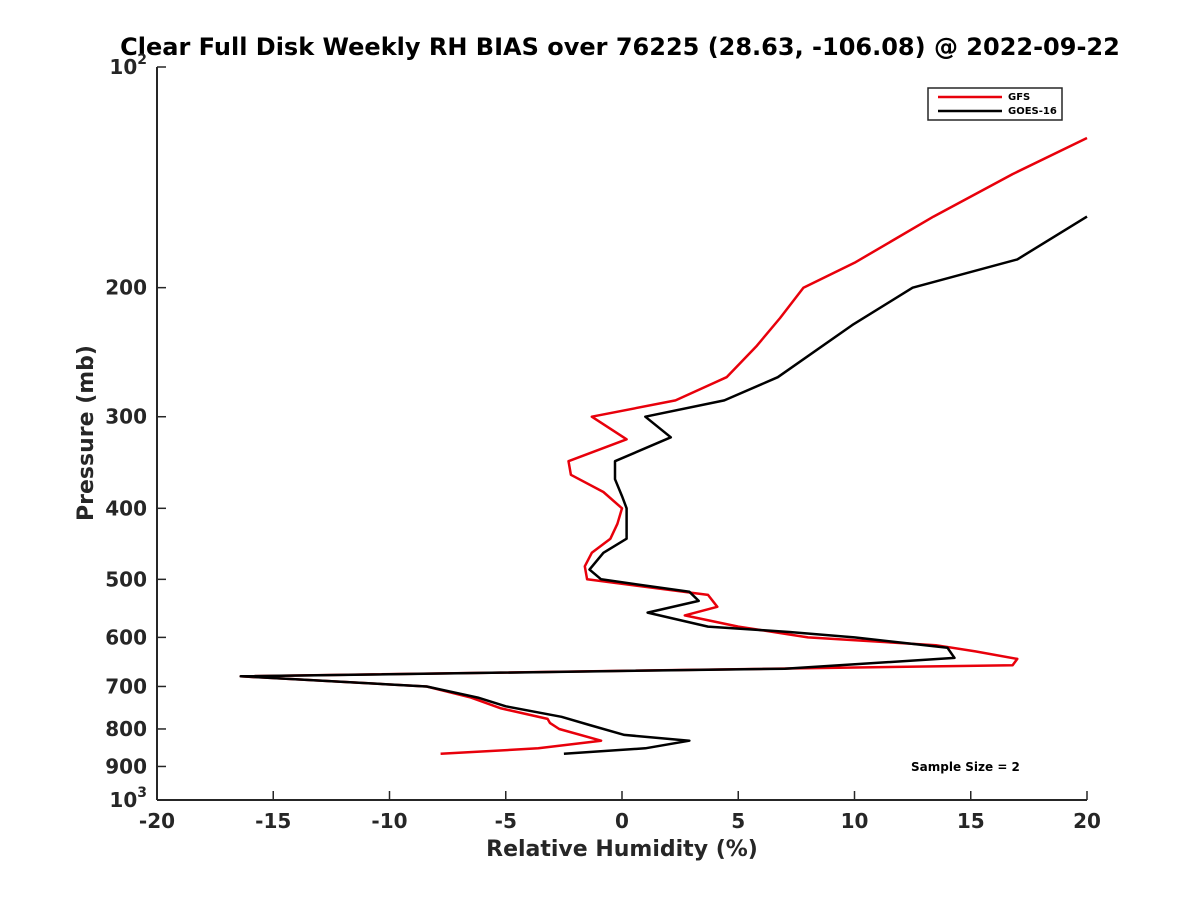 Image resolution: width=1200 pixels, height=900 pixels. What do you see at coordinates (126, 417) in the screenshot?
I see `y-tick-label: 300` at bounding box center [126, 417].